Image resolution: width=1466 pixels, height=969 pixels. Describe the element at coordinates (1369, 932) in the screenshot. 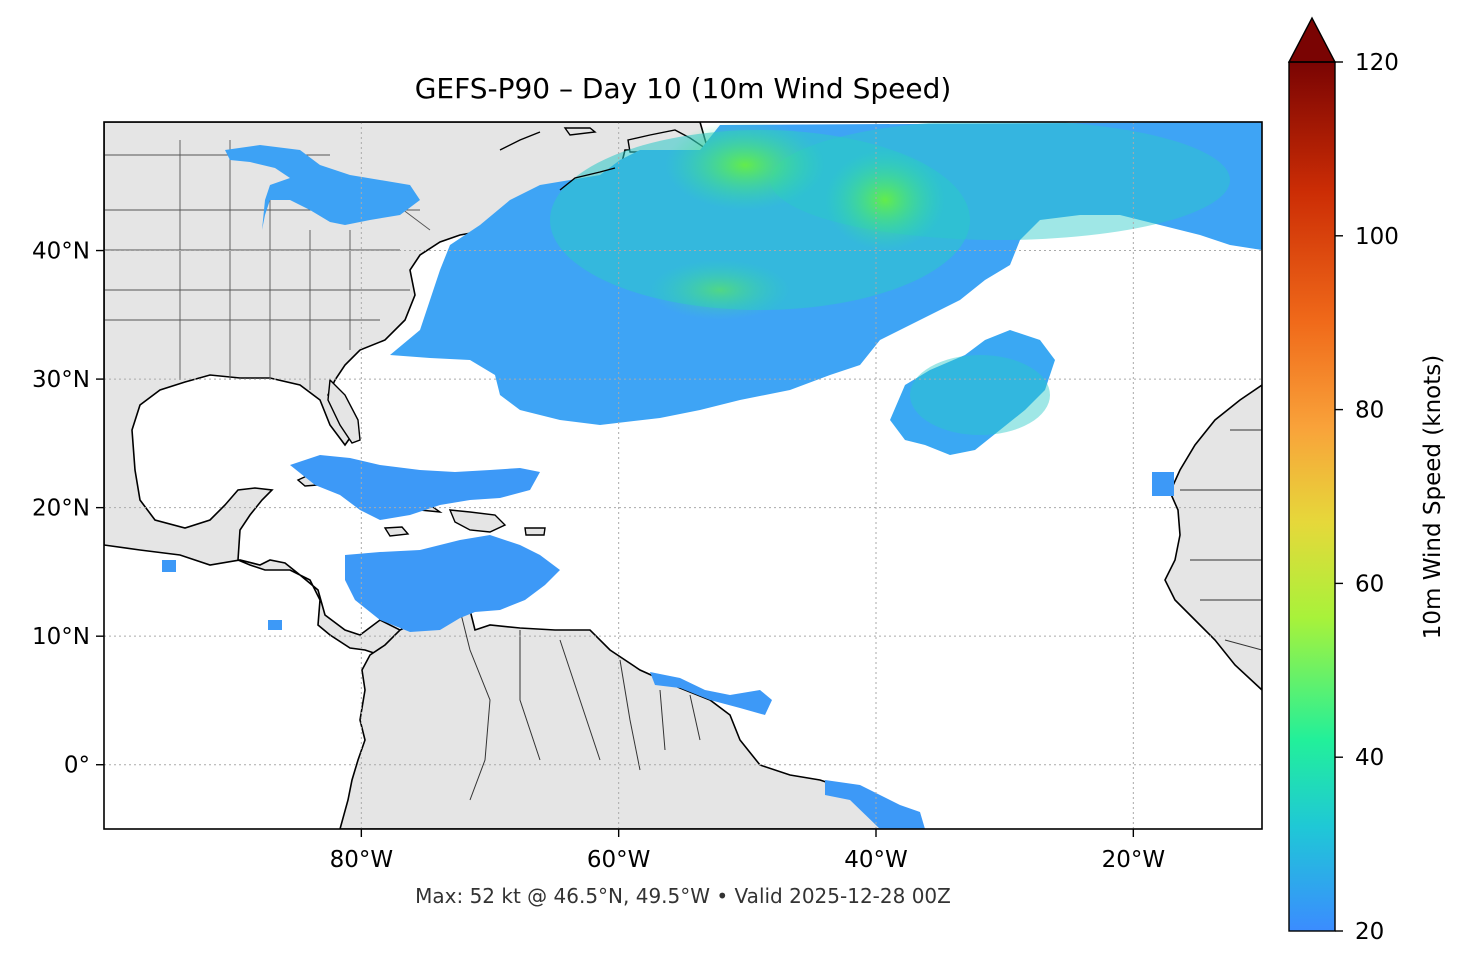

I see `colorbar-tick-label: 20` at that location.